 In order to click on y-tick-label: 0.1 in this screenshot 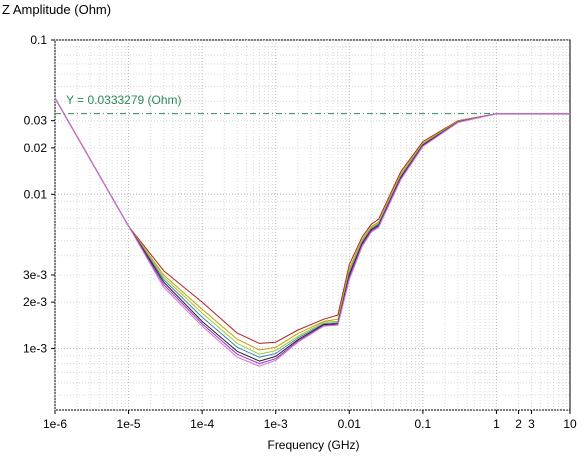, I will do `click(38, 40)`.